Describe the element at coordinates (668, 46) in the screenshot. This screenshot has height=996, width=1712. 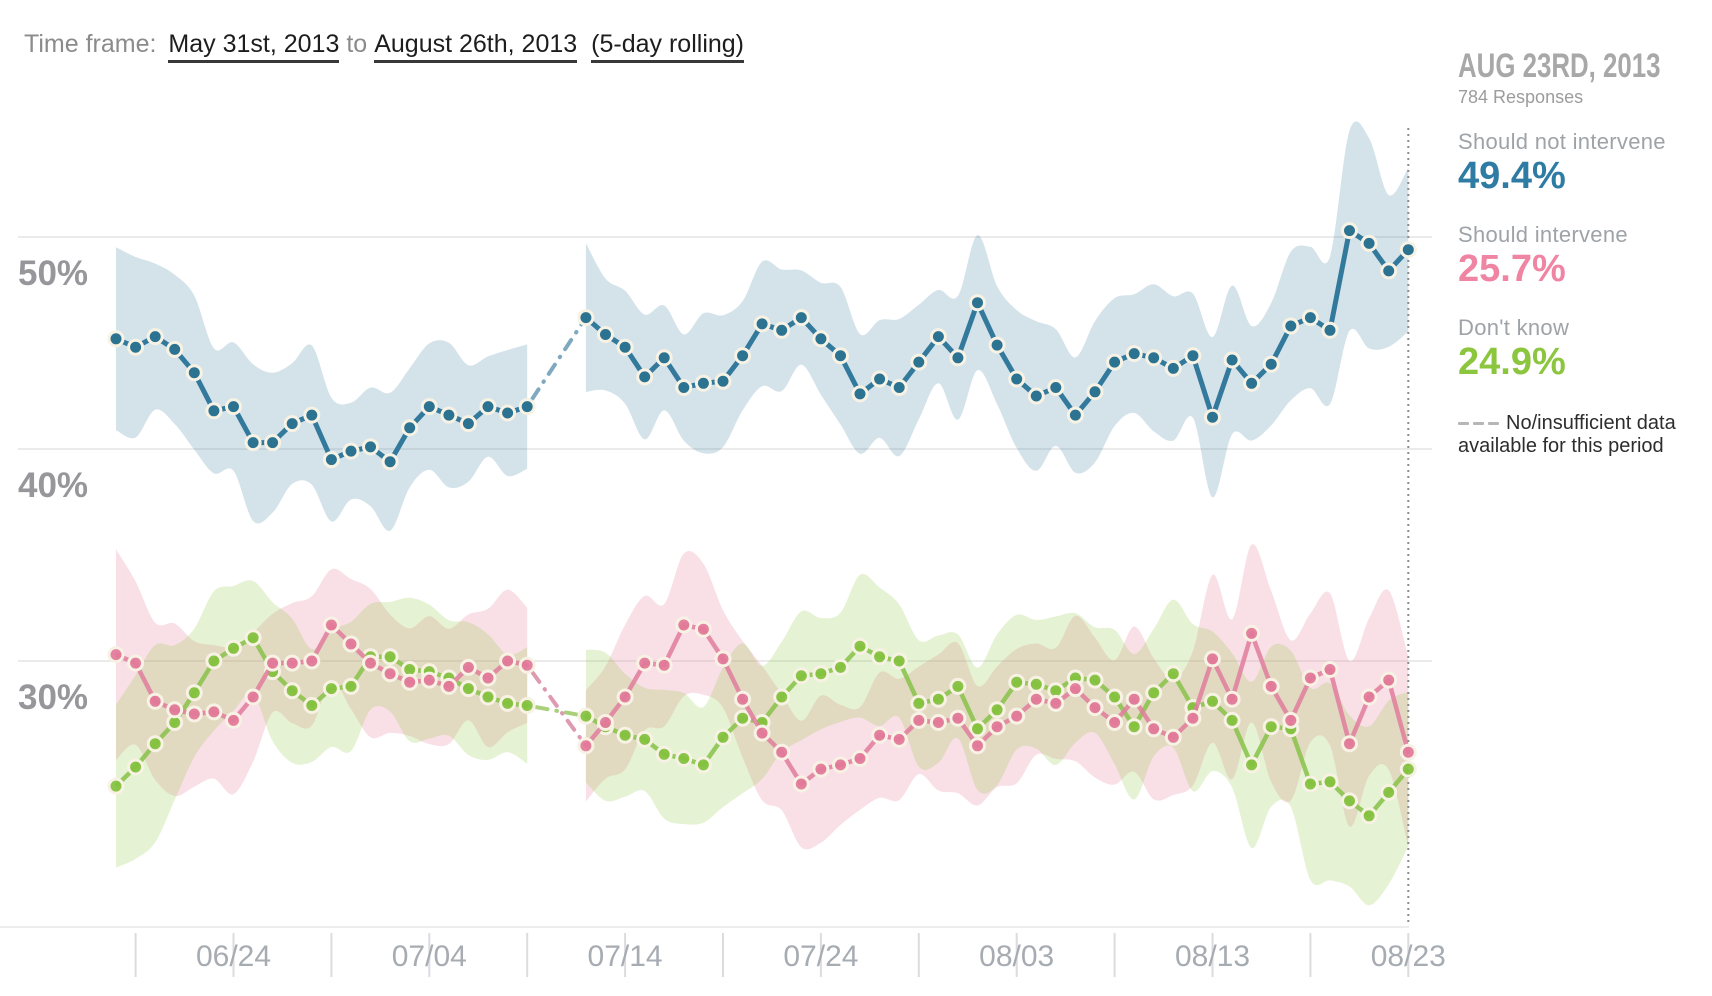
I see `rolling-window-link: (5-day rolling)` at that location.